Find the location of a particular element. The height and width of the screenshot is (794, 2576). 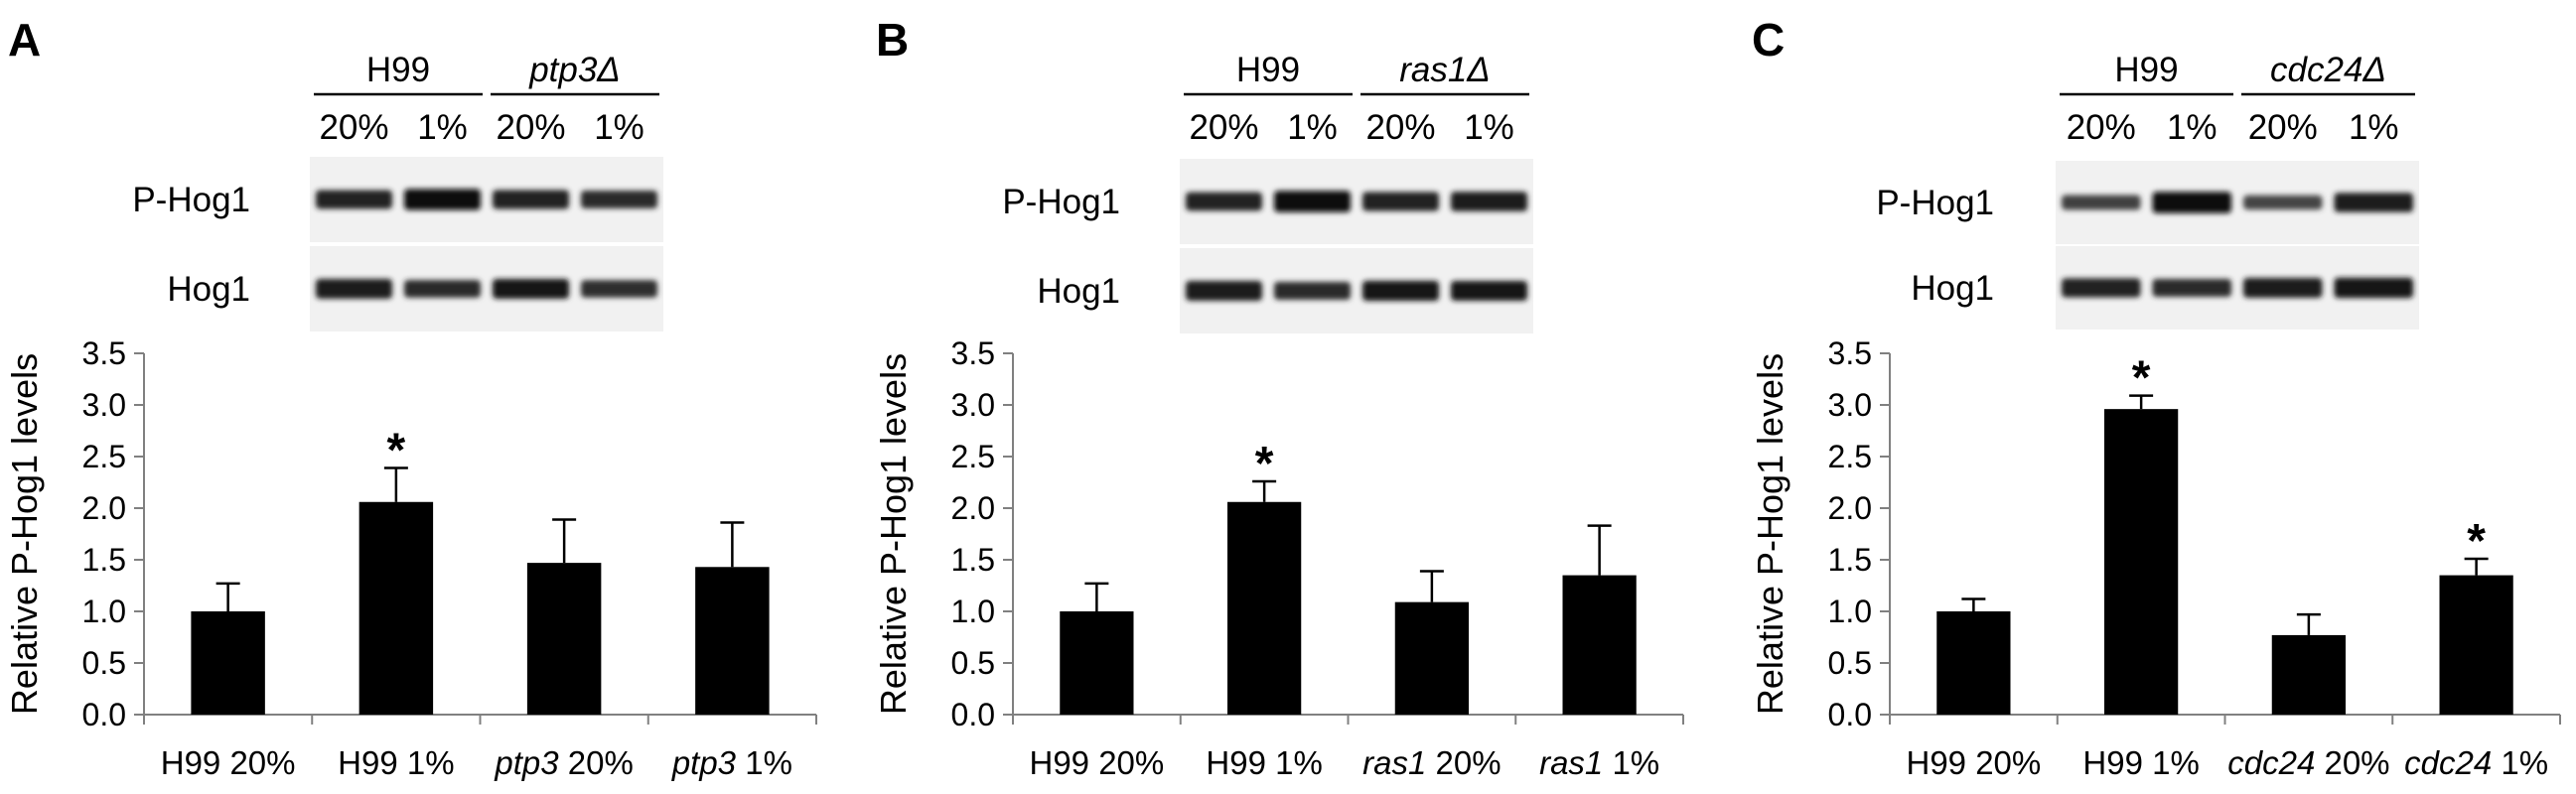

x-category-label: ras1 1% is located at coordinates (1599, 762).